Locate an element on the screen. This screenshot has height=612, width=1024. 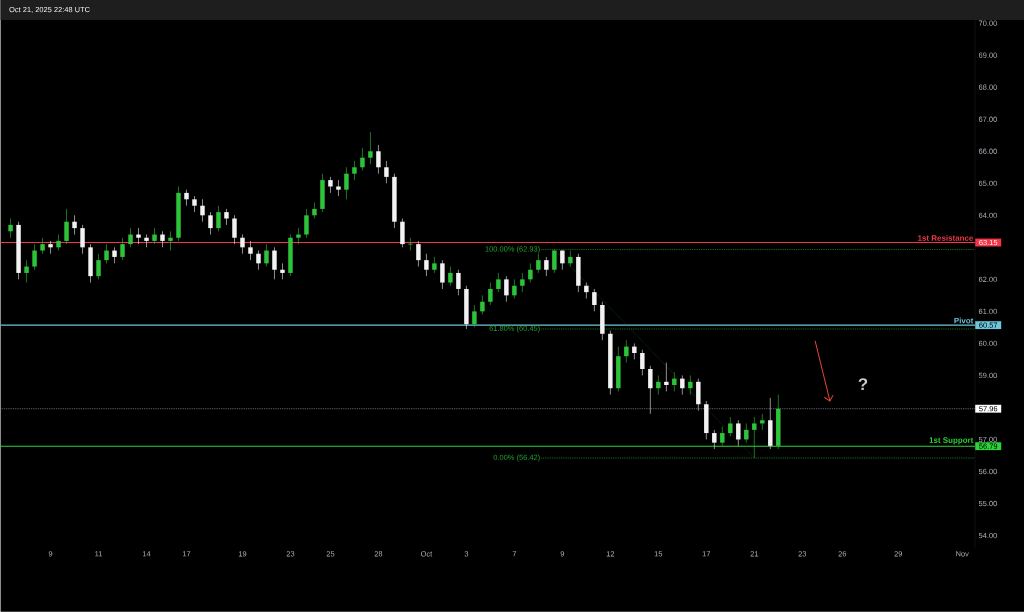
annotation: ? is located at coordinates (863, 384).